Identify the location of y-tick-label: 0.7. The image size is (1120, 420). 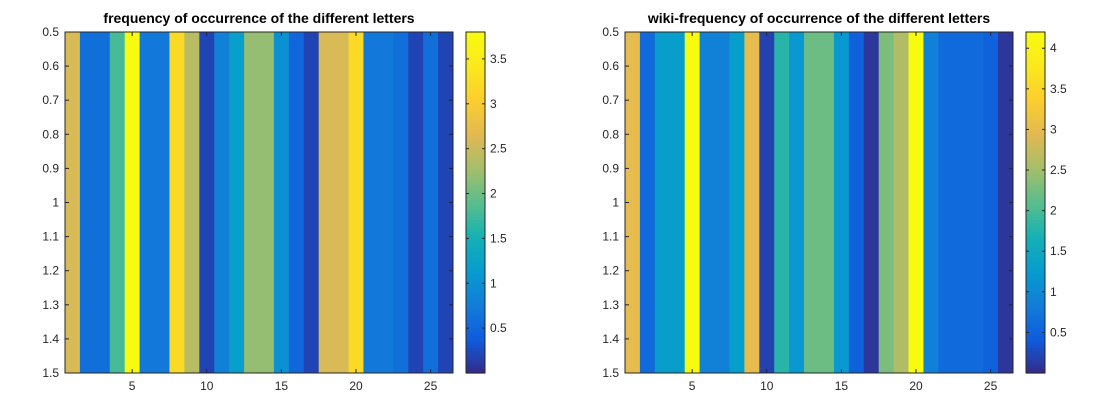
(610, 100).